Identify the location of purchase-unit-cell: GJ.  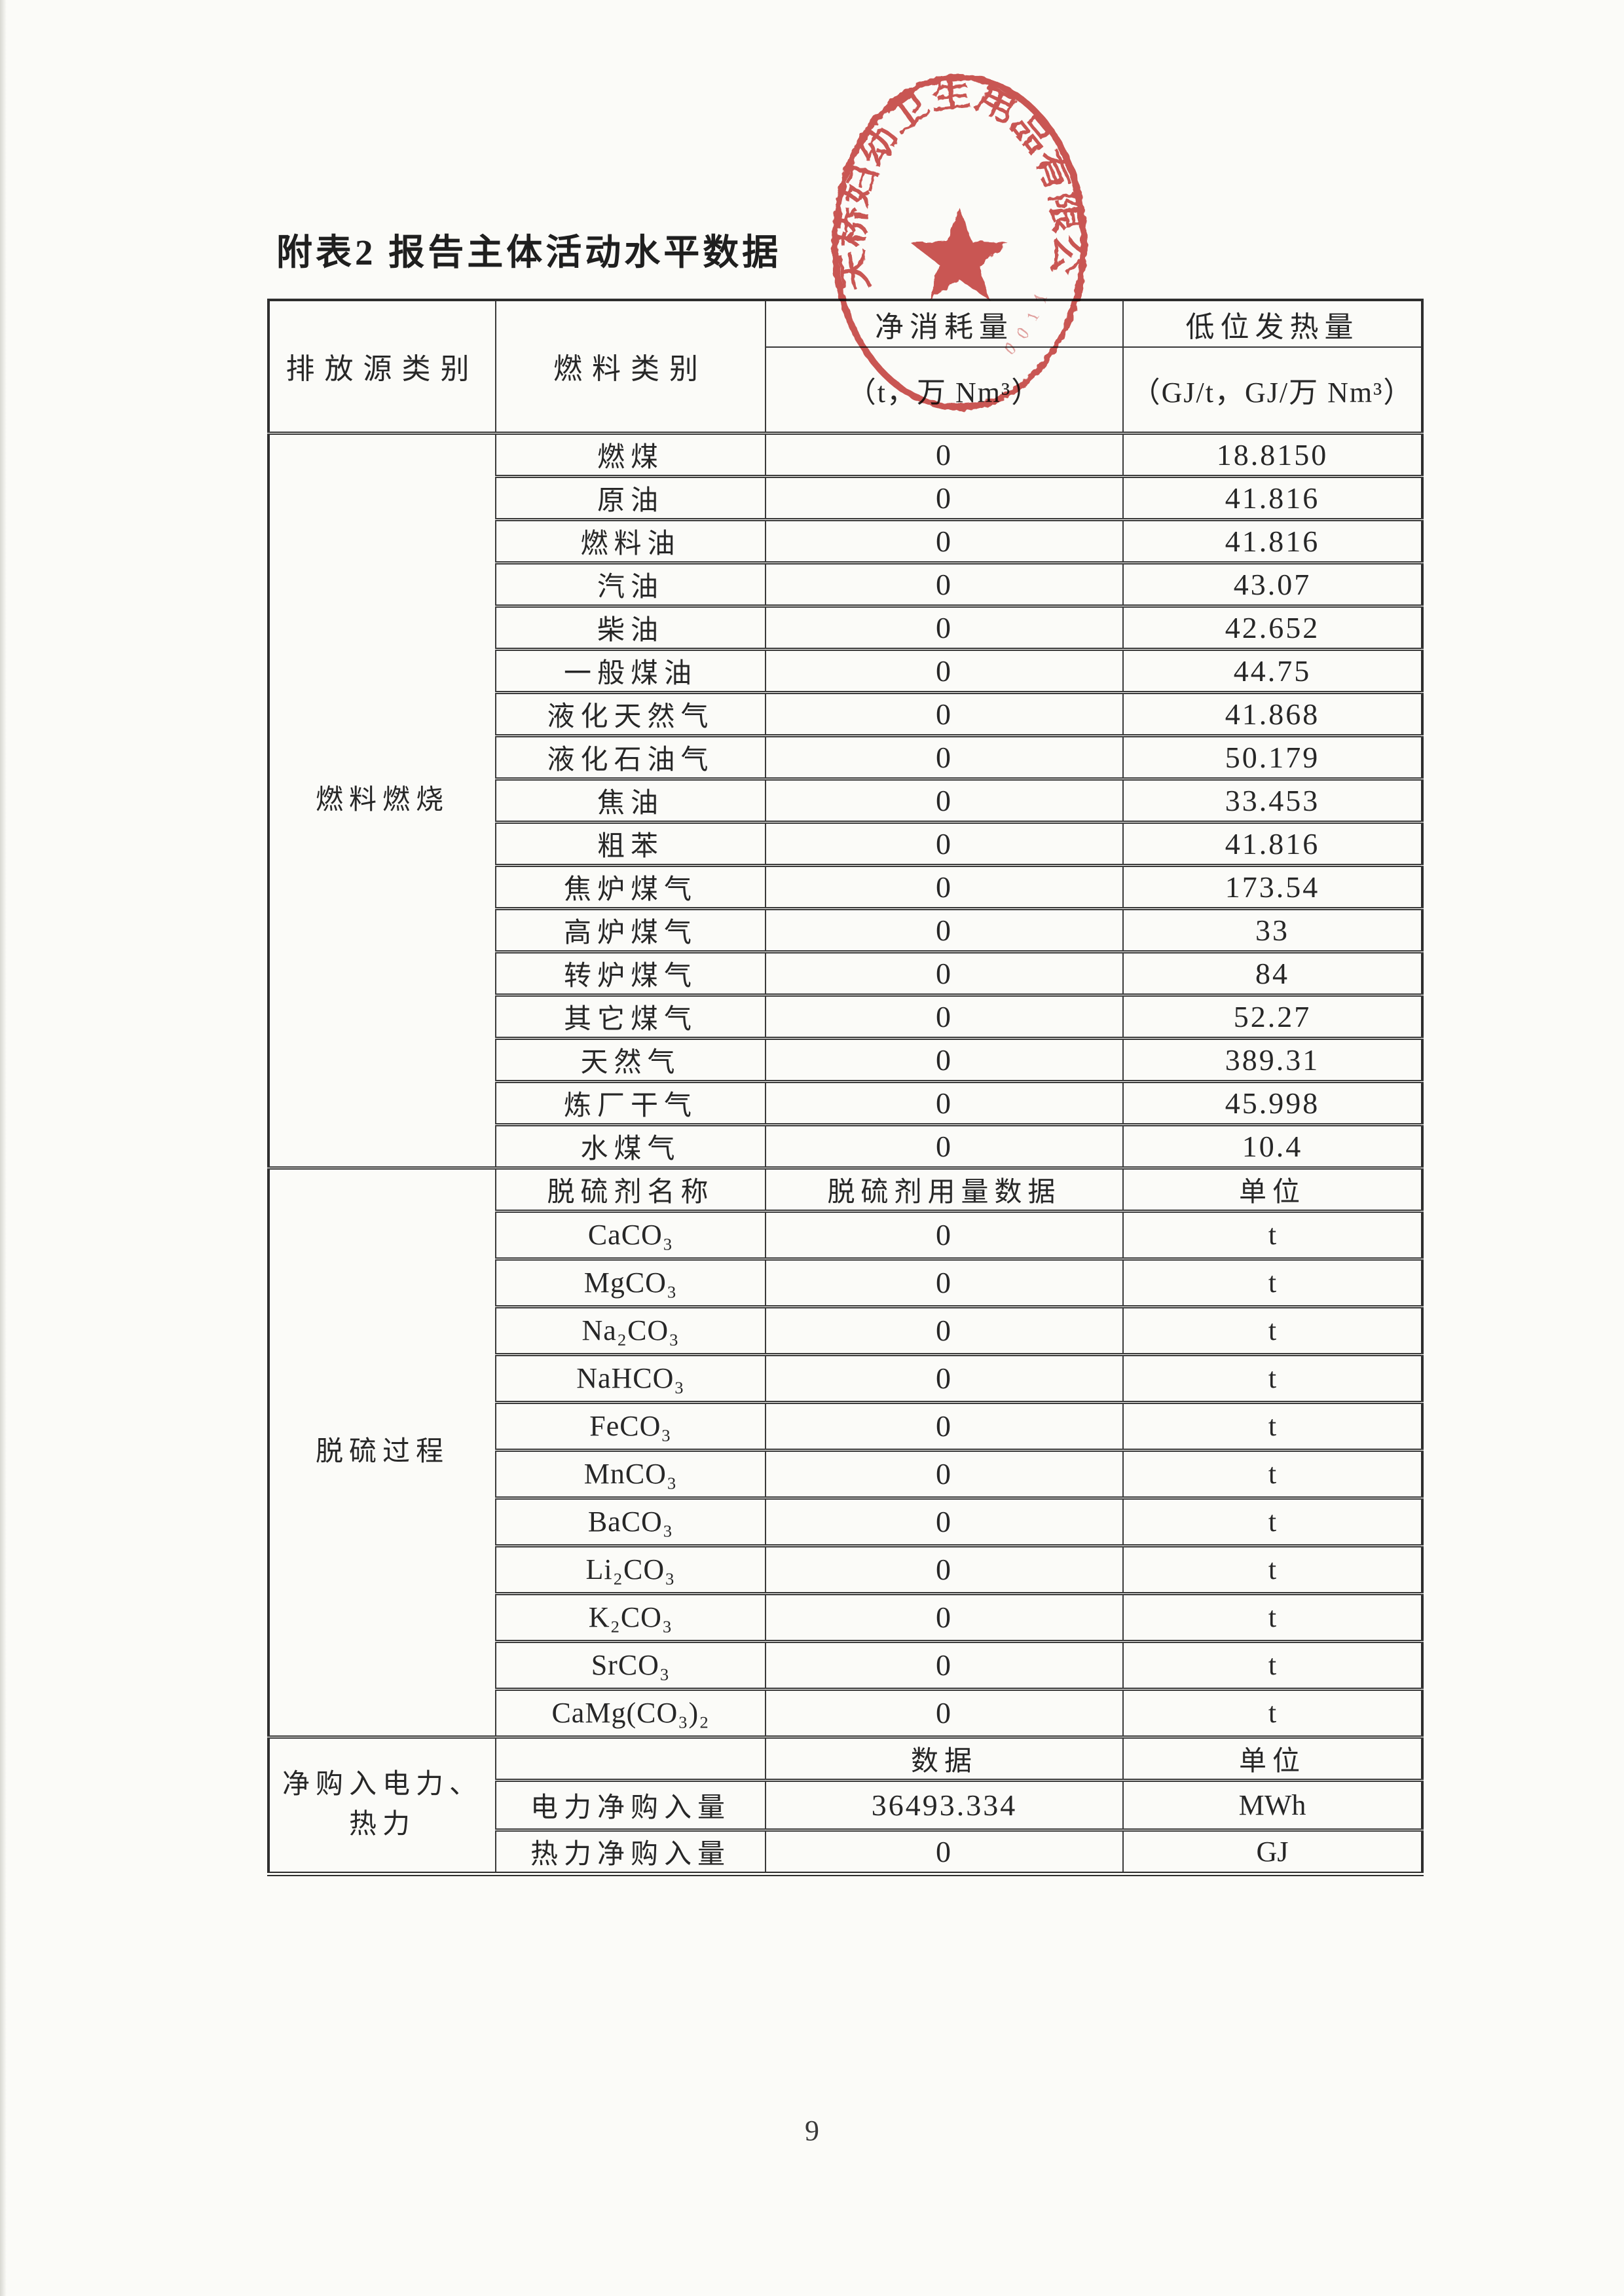
(1272, 1851).